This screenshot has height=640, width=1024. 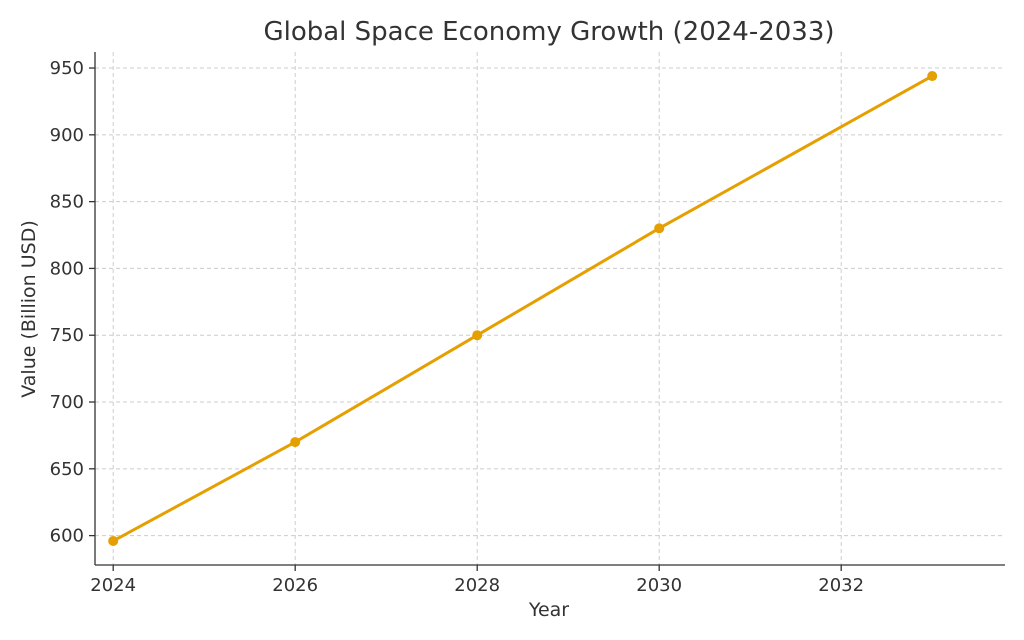 I want to click on y-tick-label: 700, so click(x=67, y=402).